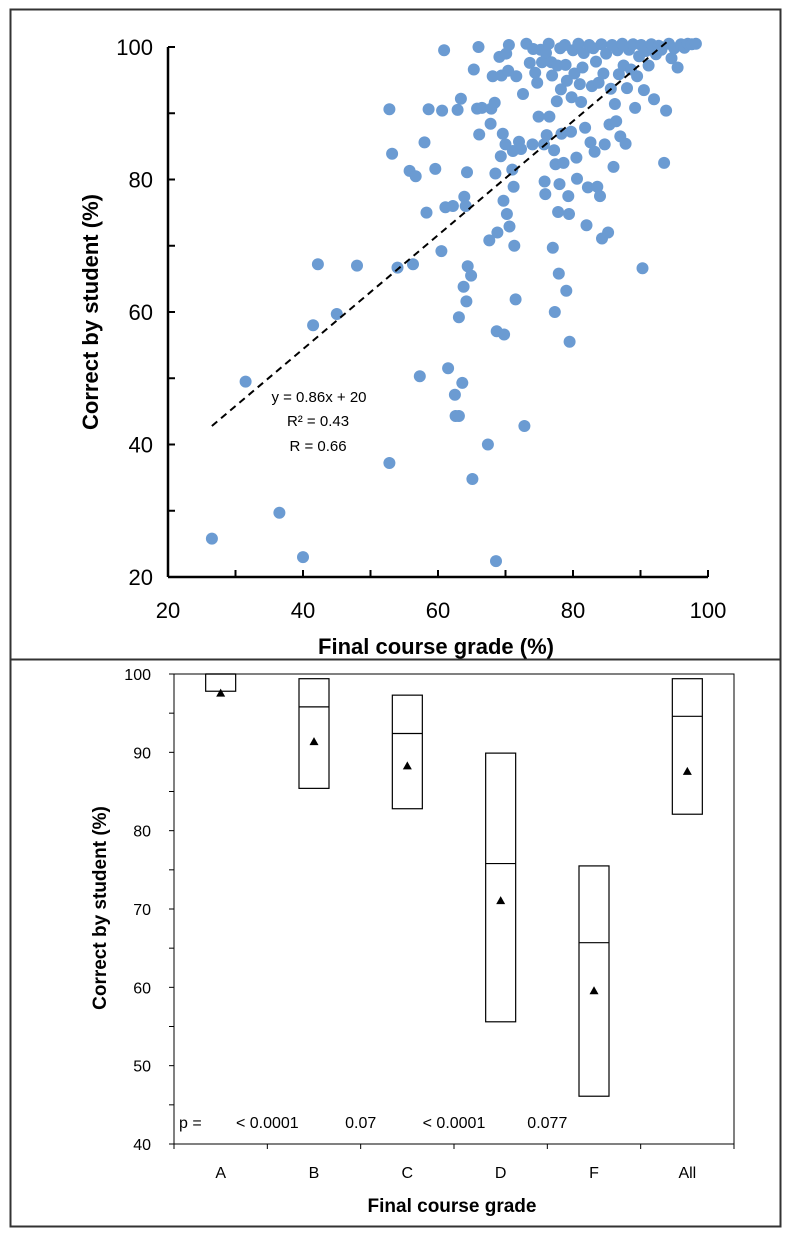 The height and width of the screenshot is (1238, 792). Describe the element at coordinates (303, 610) in the screenshot. I see `x-tick-label: 40` at that location.